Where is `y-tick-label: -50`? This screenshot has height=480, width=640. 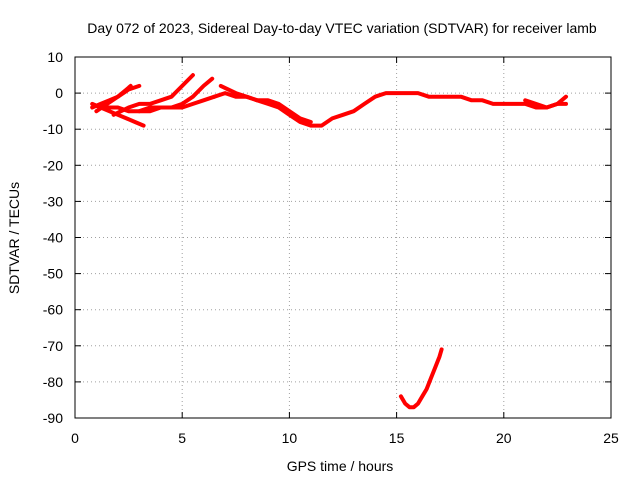 y-tick-label: -50 is located at coordinates (53, 274).